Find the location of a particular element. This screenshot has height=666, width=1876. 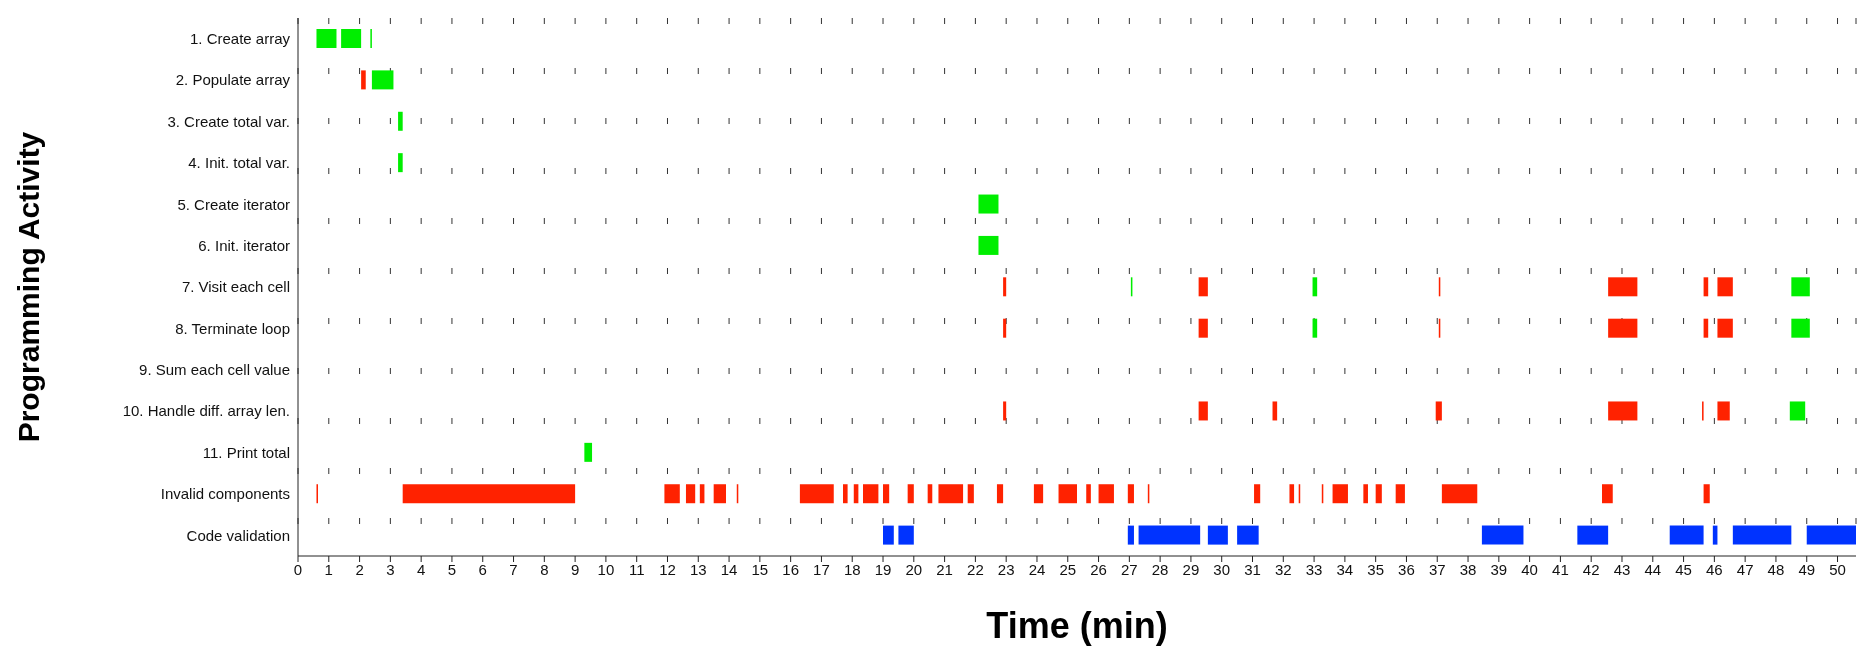

y-tick-label: 8. Terminate loop is located at coordinates (232, 328).